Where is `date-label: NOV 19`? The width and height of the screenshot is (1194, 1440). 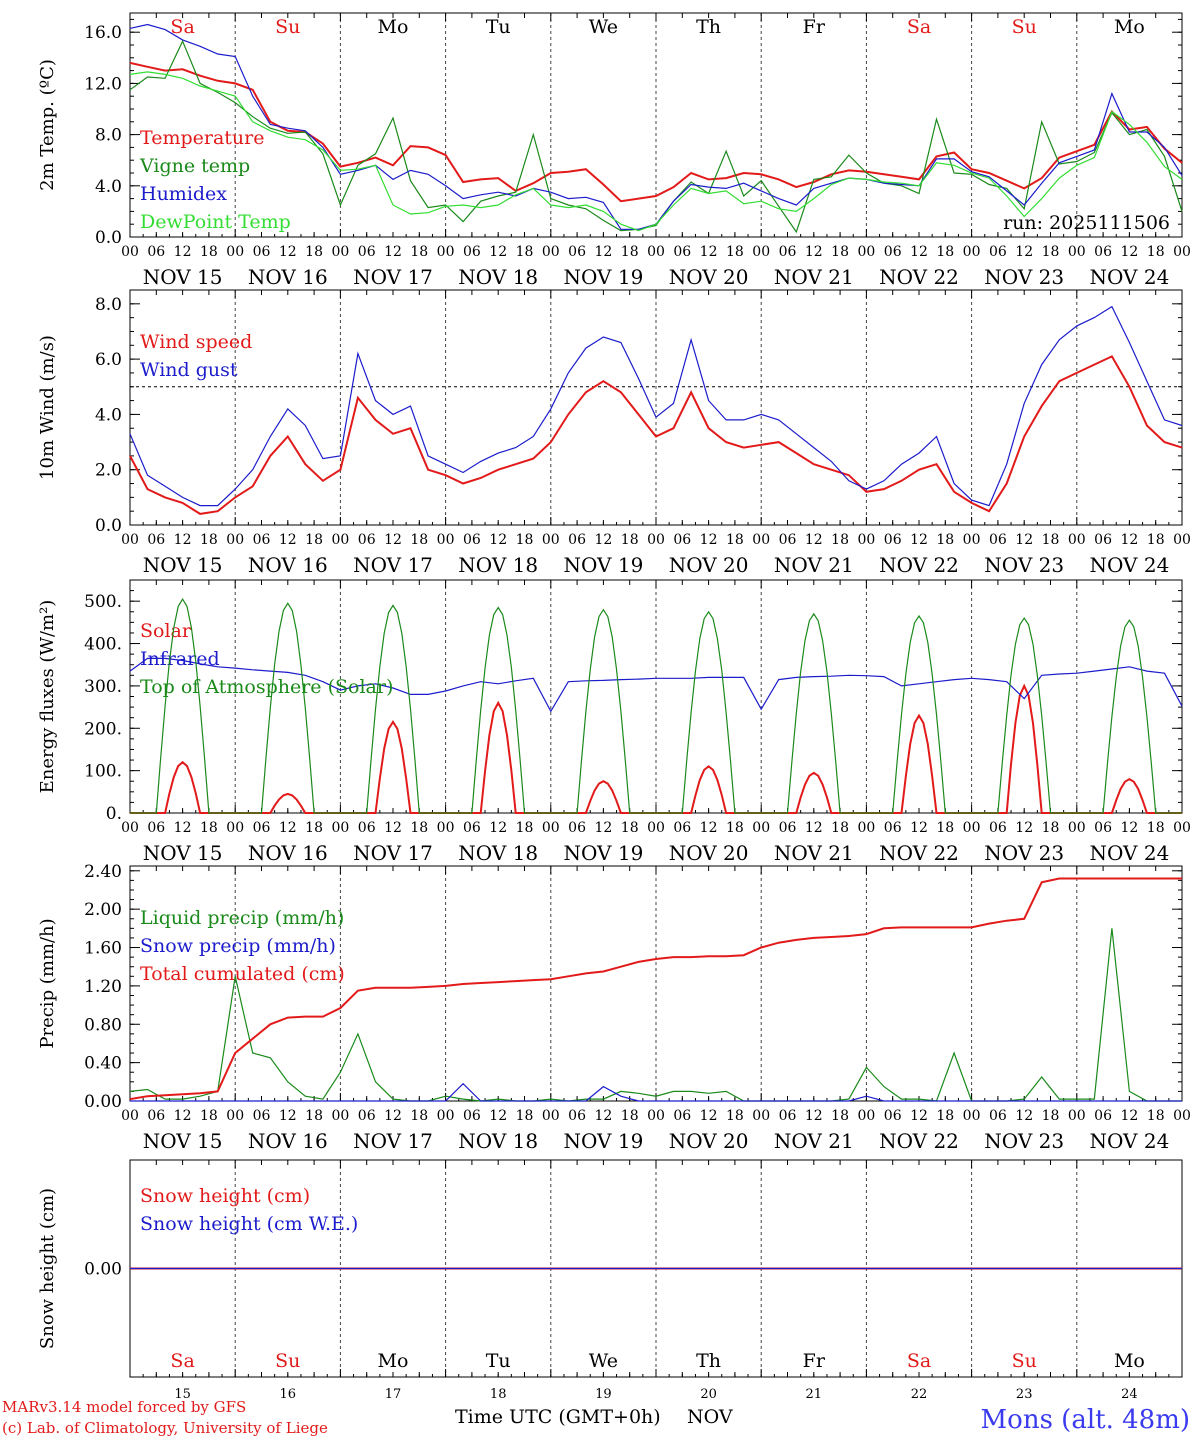
date-label: NOV 19 is located at coordinates (604, 277).